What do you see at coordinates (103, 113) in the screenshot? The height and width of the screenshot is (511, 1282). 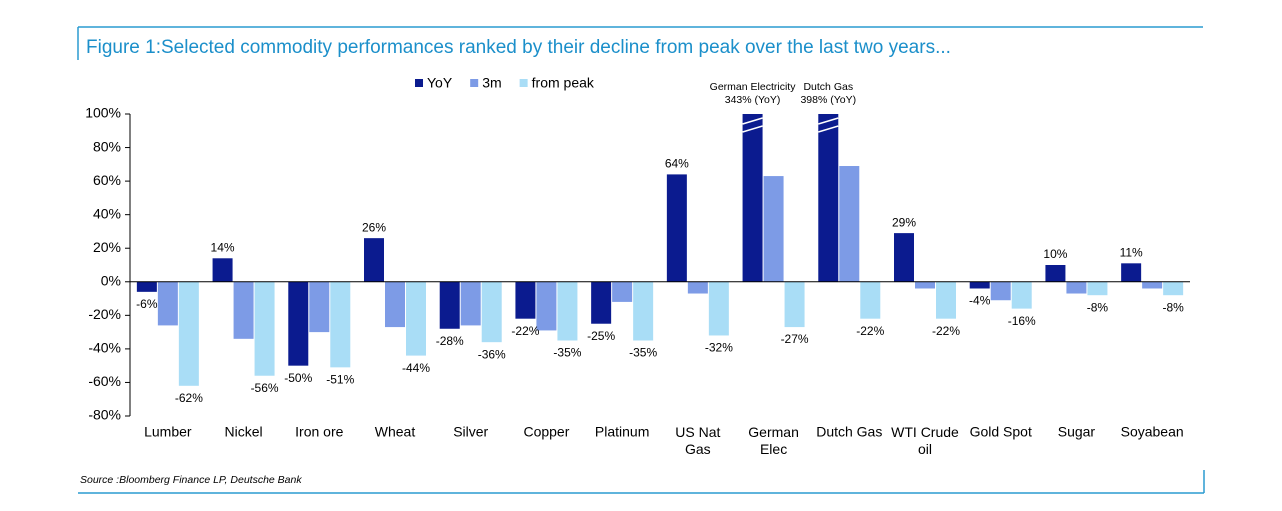 I see `y-tick-label: 100%` at bounding box center [103, 113].